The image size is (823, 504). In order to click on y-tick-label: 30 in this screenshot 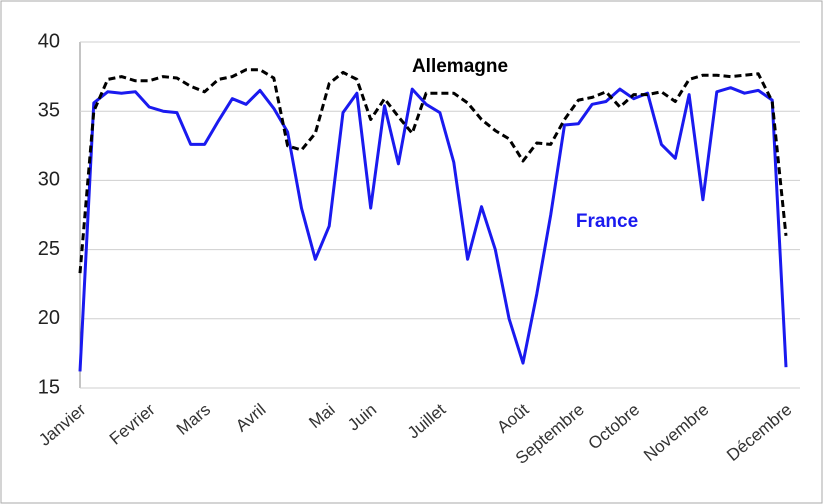, I will do `click(49, 180)`.